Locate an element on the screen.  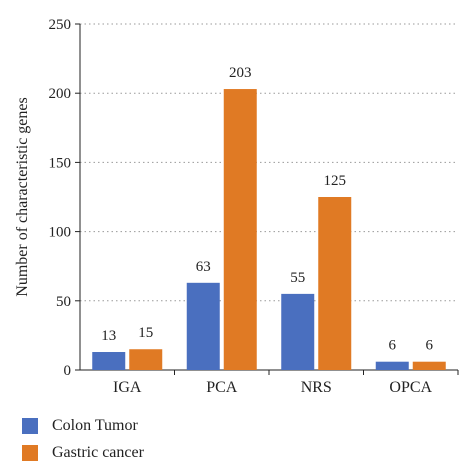
data-label-colon-tumor-opca: 6 is located at coordinates (393, 346).